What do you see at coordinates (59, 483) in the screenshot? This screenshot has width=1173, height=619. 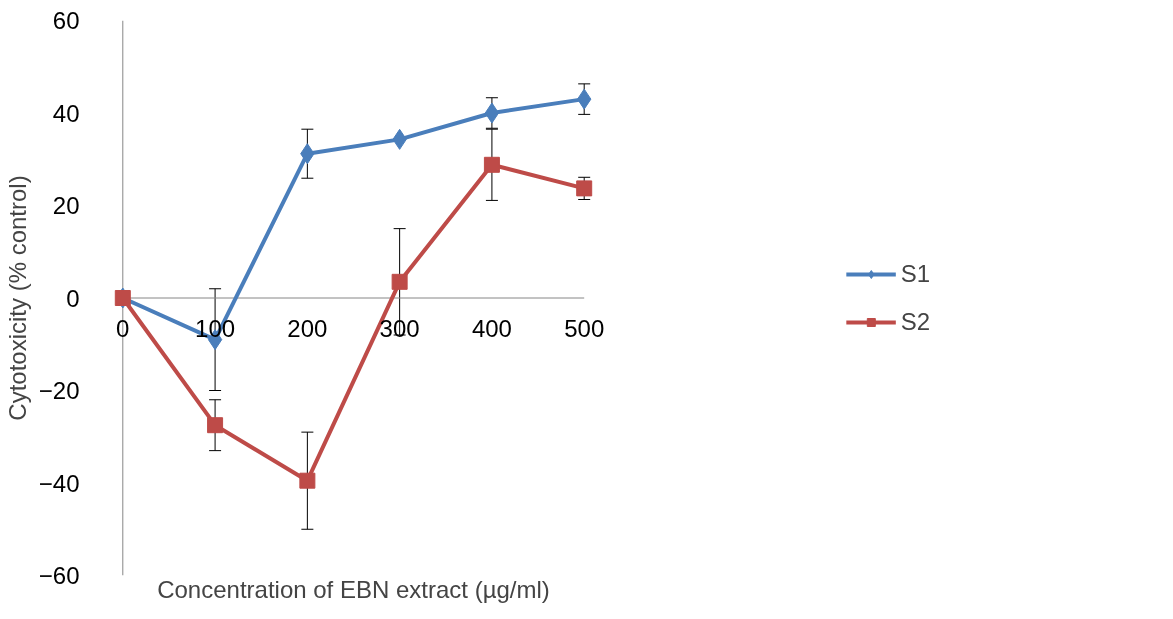 I see `y-tick-label: −40` at bounding box center [59, 483].